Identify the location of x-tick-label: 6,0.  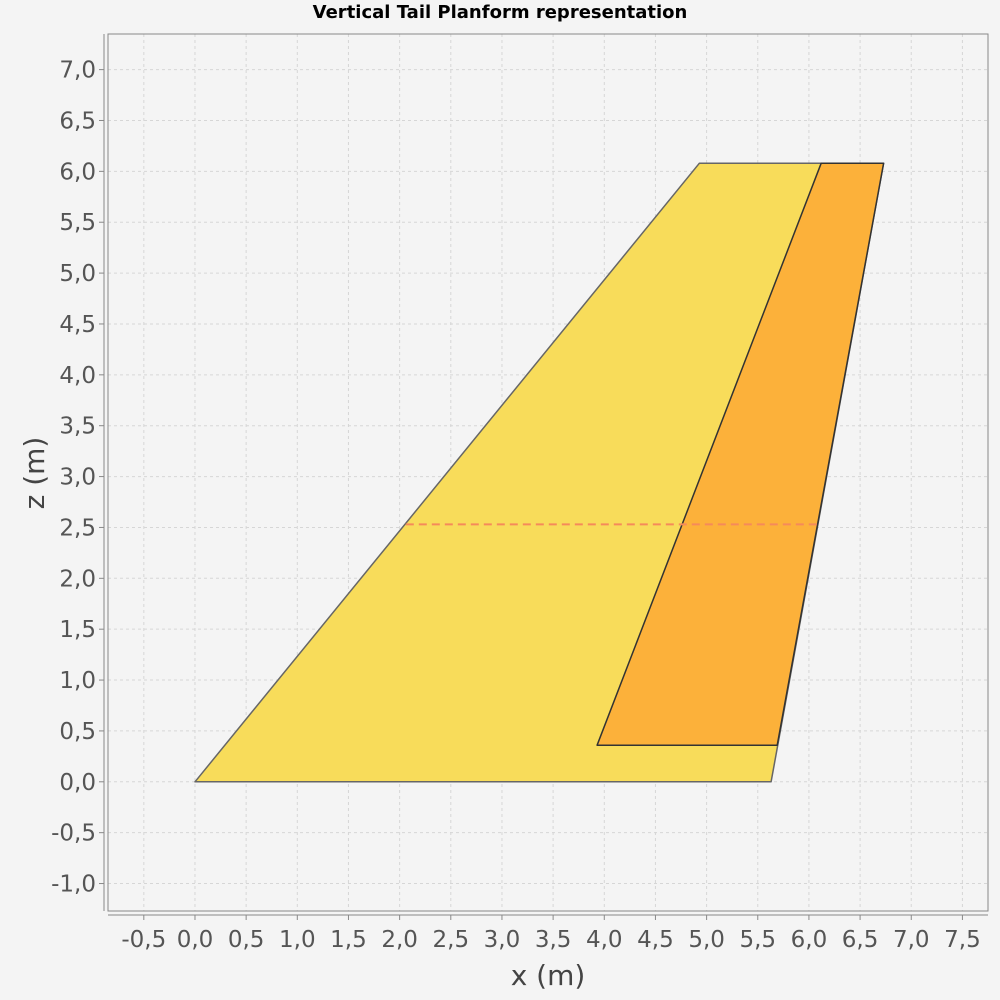
(809, 940).